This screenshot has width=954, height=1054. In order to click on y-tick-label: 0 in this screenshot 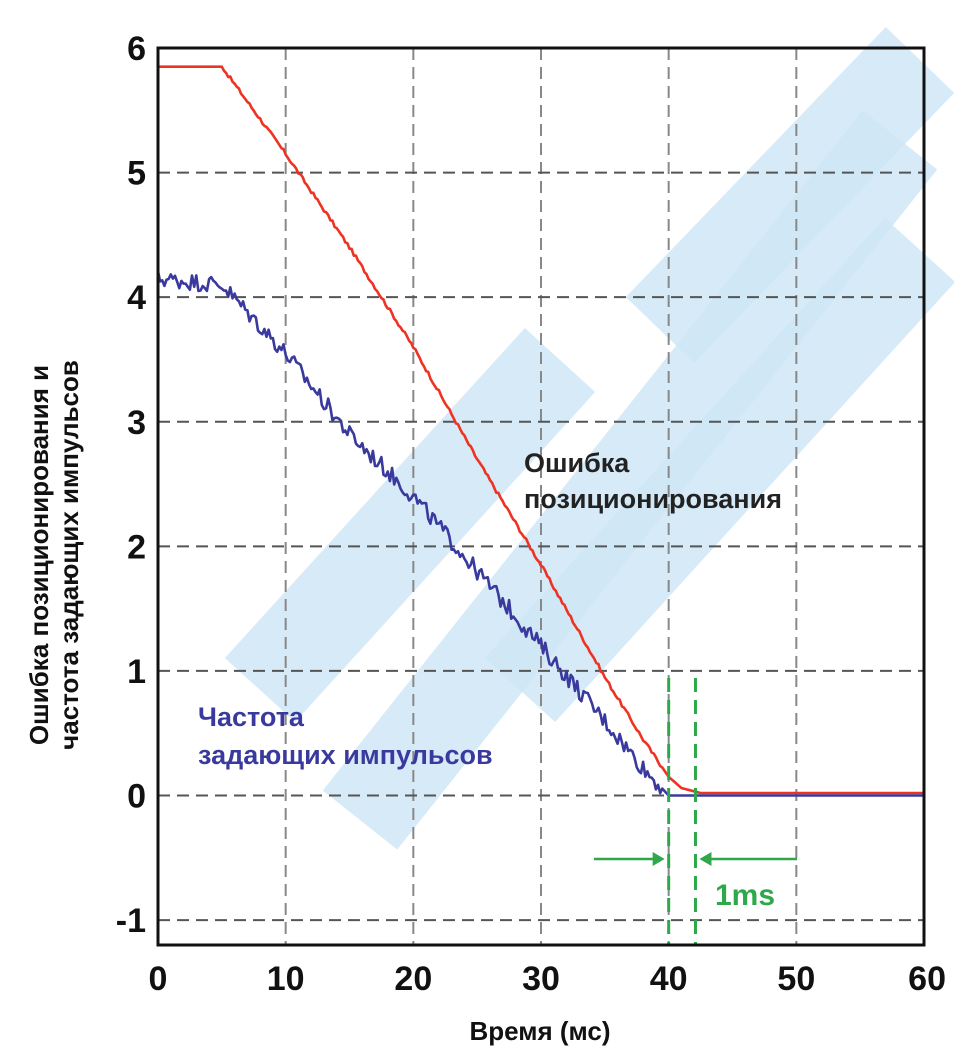, I will do `click(136, 797)`.